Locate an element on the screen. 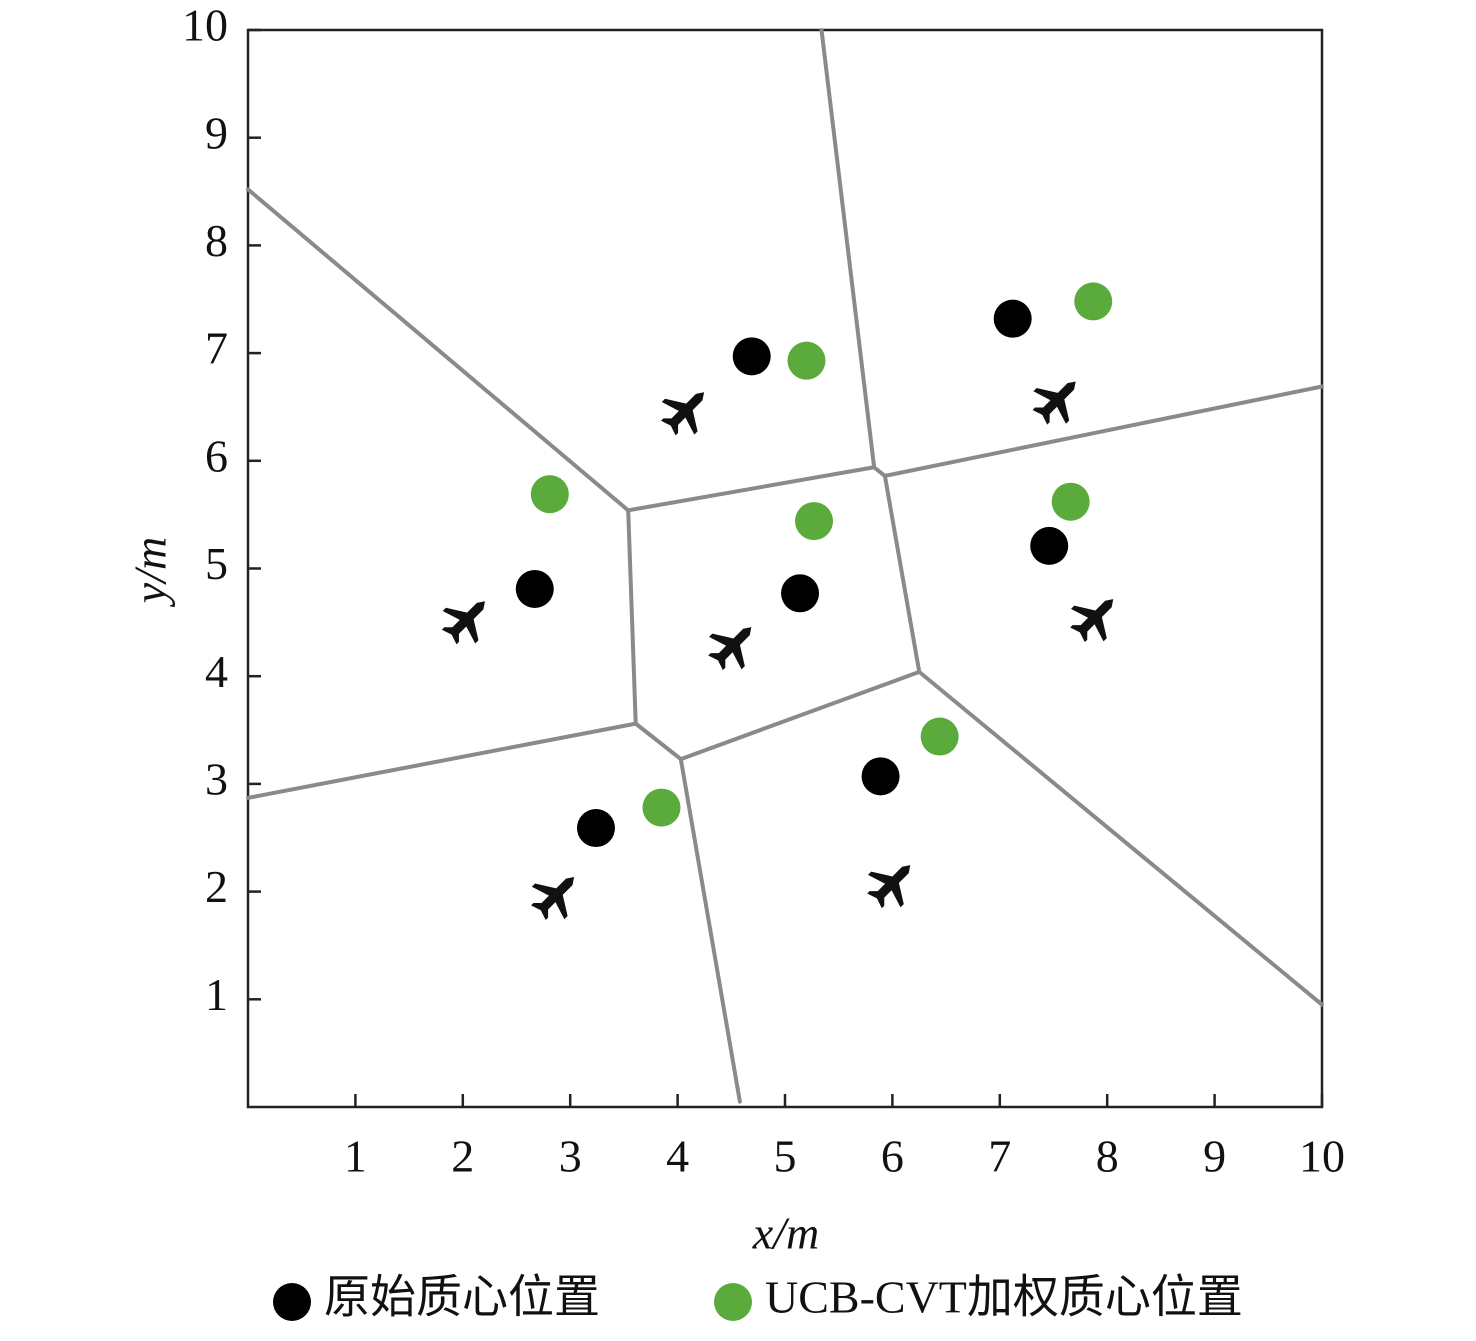 The width and height of the screenshot is (1476, 1341). x-tick-label: 3 is located at coordinates (570, 1156).